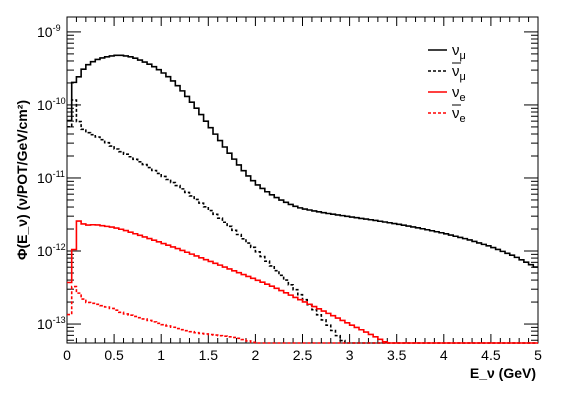 This screenshot has width=567, height=410. What do you see at coordinates (256, 355) in the screenshot?
I see `x-tick-label: 2` at bounding box center [256, 355].